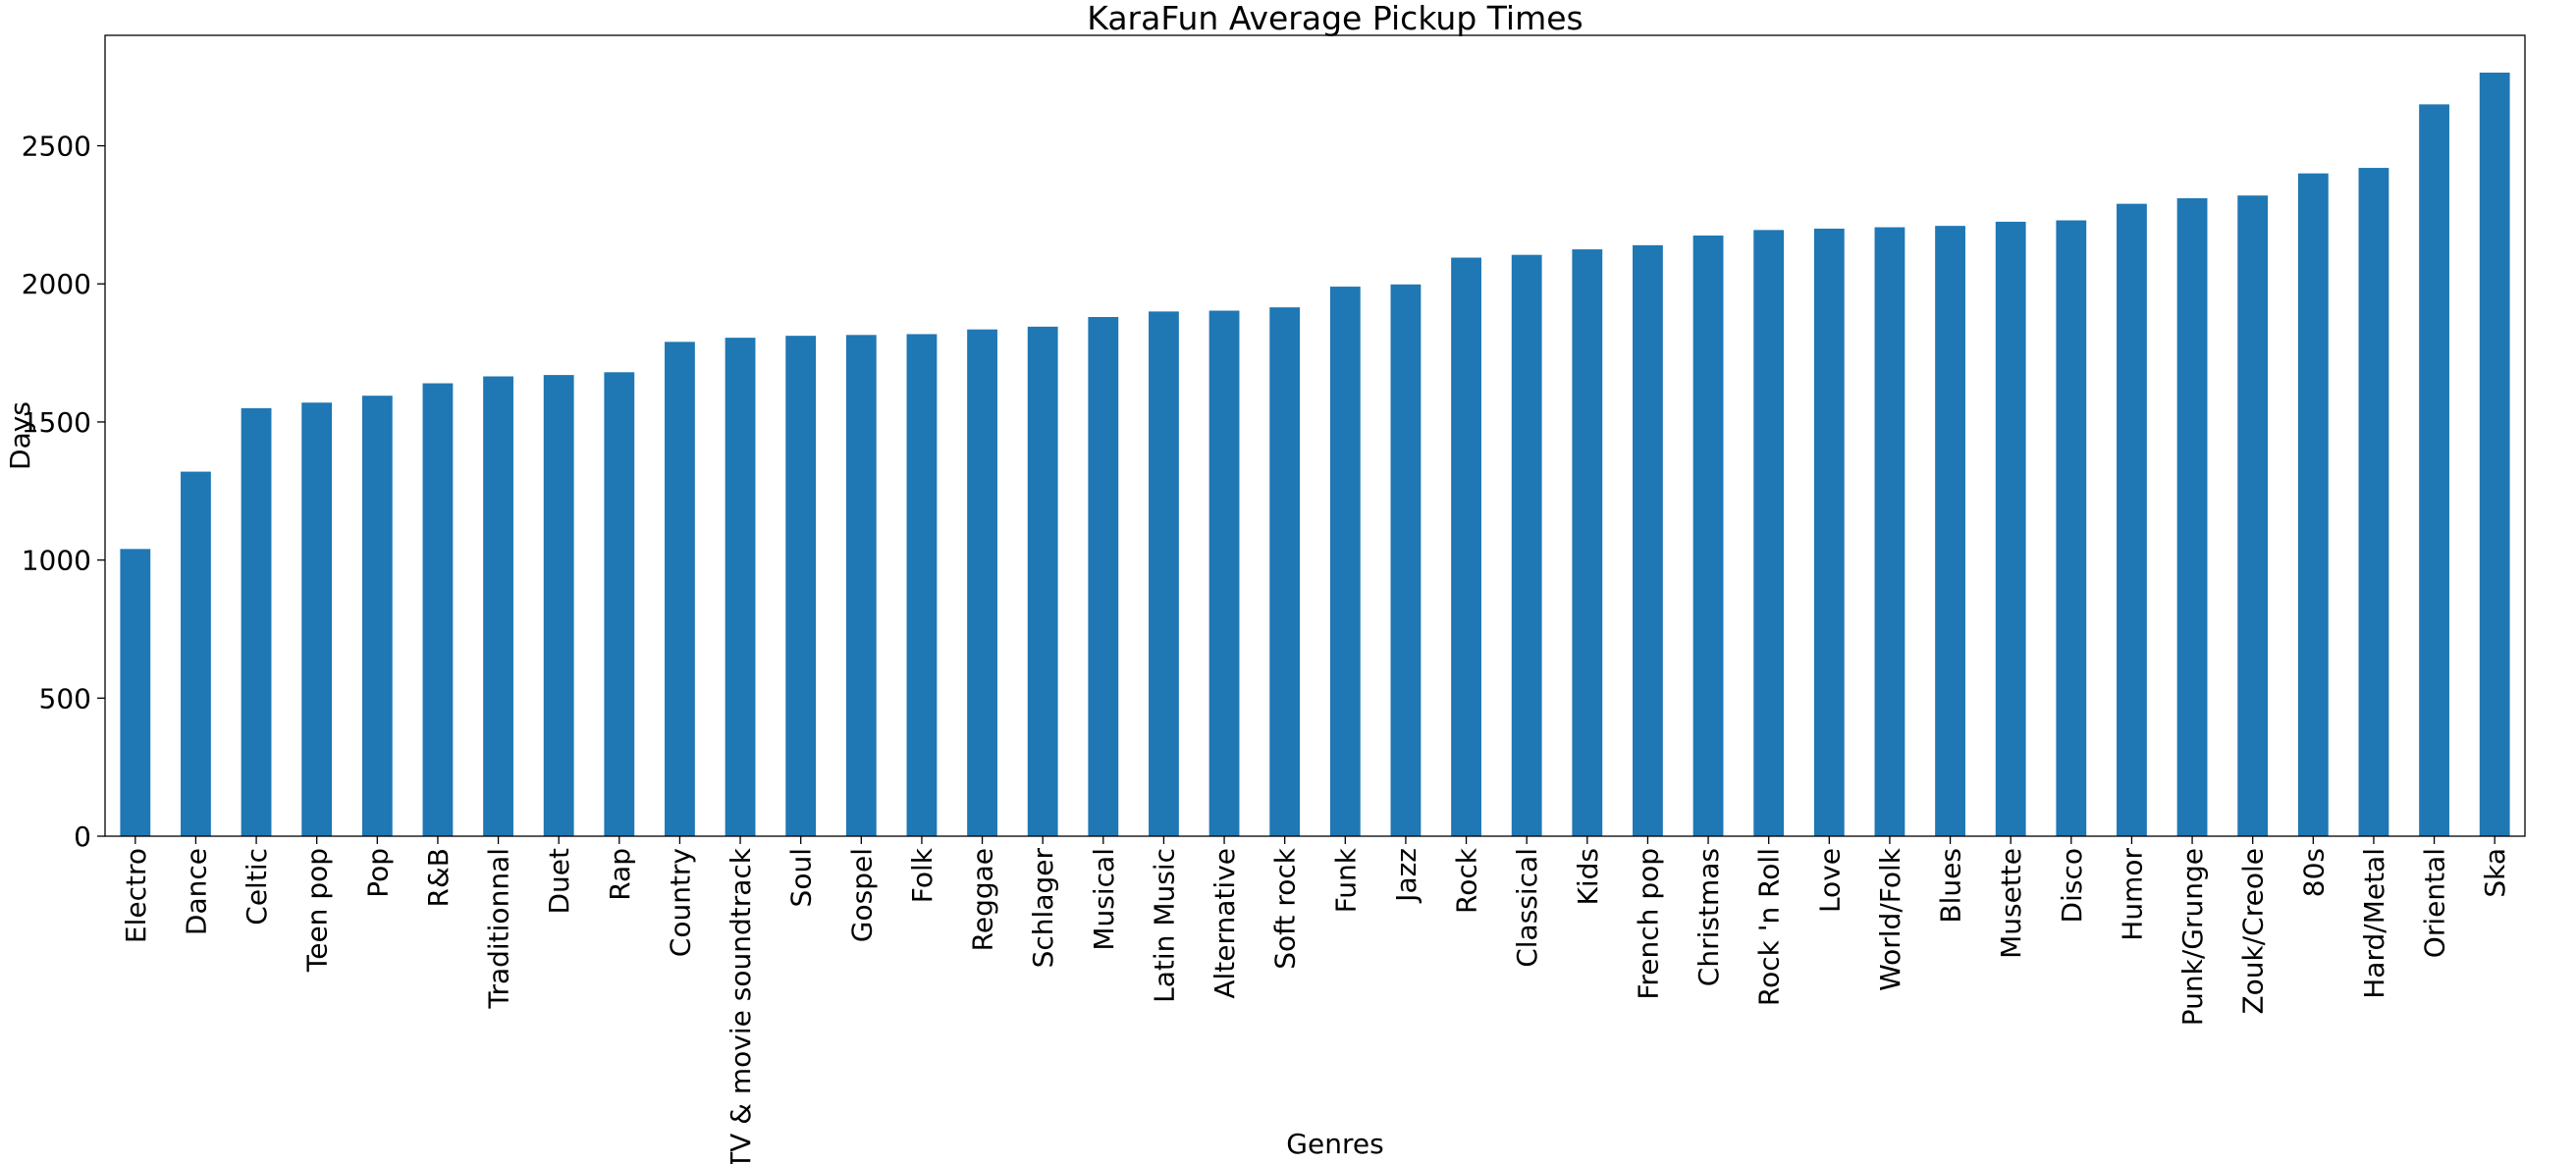  I want to click on x-tick-label: Folk, so click(922, 875).